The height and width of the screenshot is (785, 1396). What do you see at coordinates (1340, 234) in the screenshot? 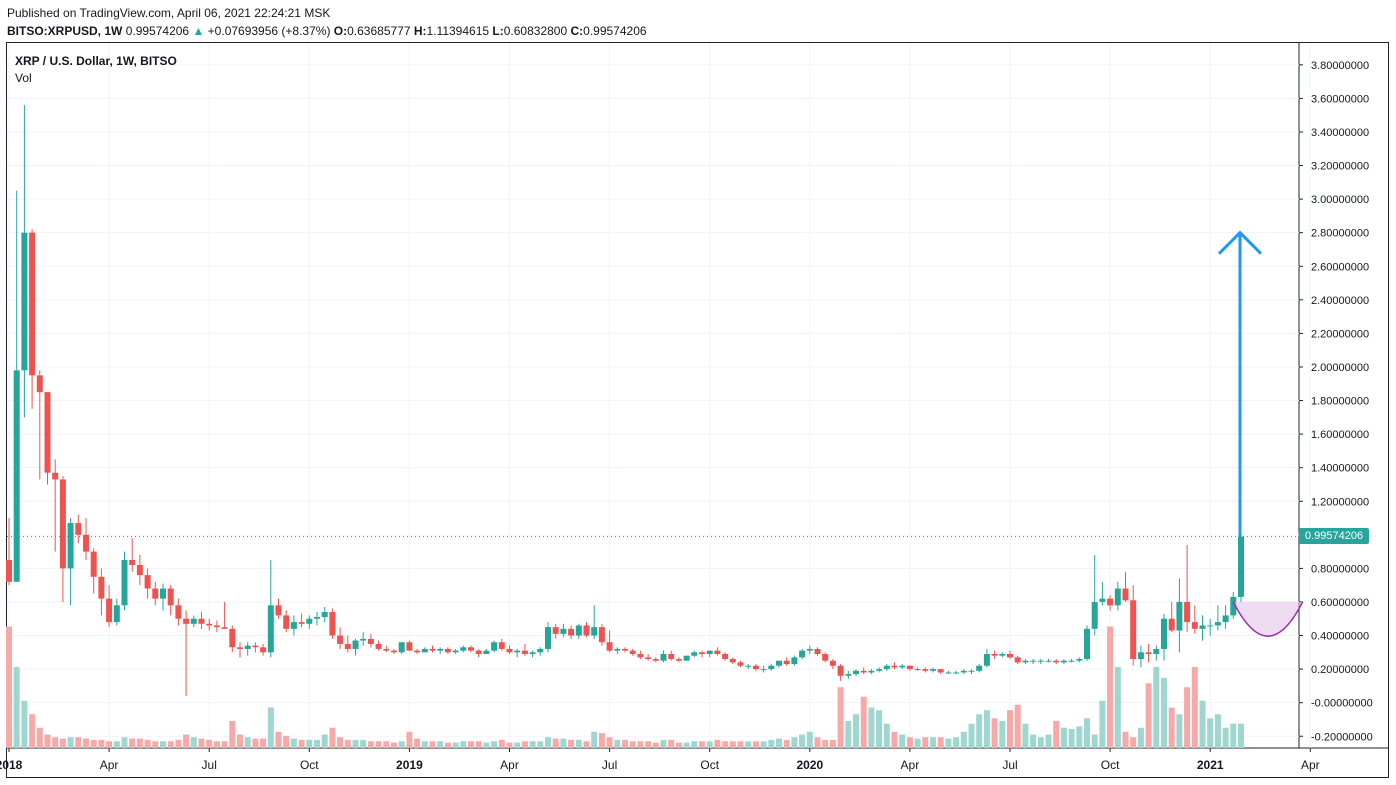
I see `price-tick-label: 2.80000000` at bounding box center [1340, 234].